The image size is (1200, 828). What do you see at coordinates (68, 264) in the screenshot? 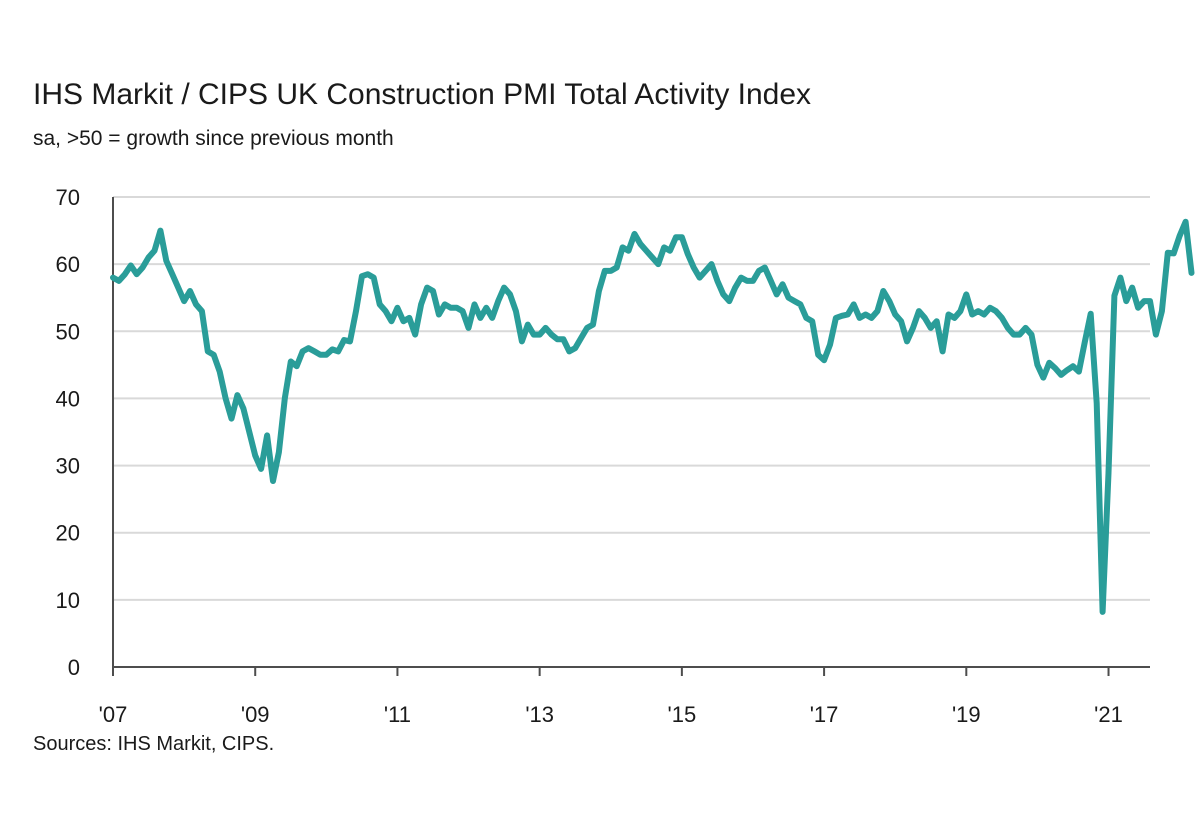
I see `y-tick-label: 60` at bounding box center [68, 264].